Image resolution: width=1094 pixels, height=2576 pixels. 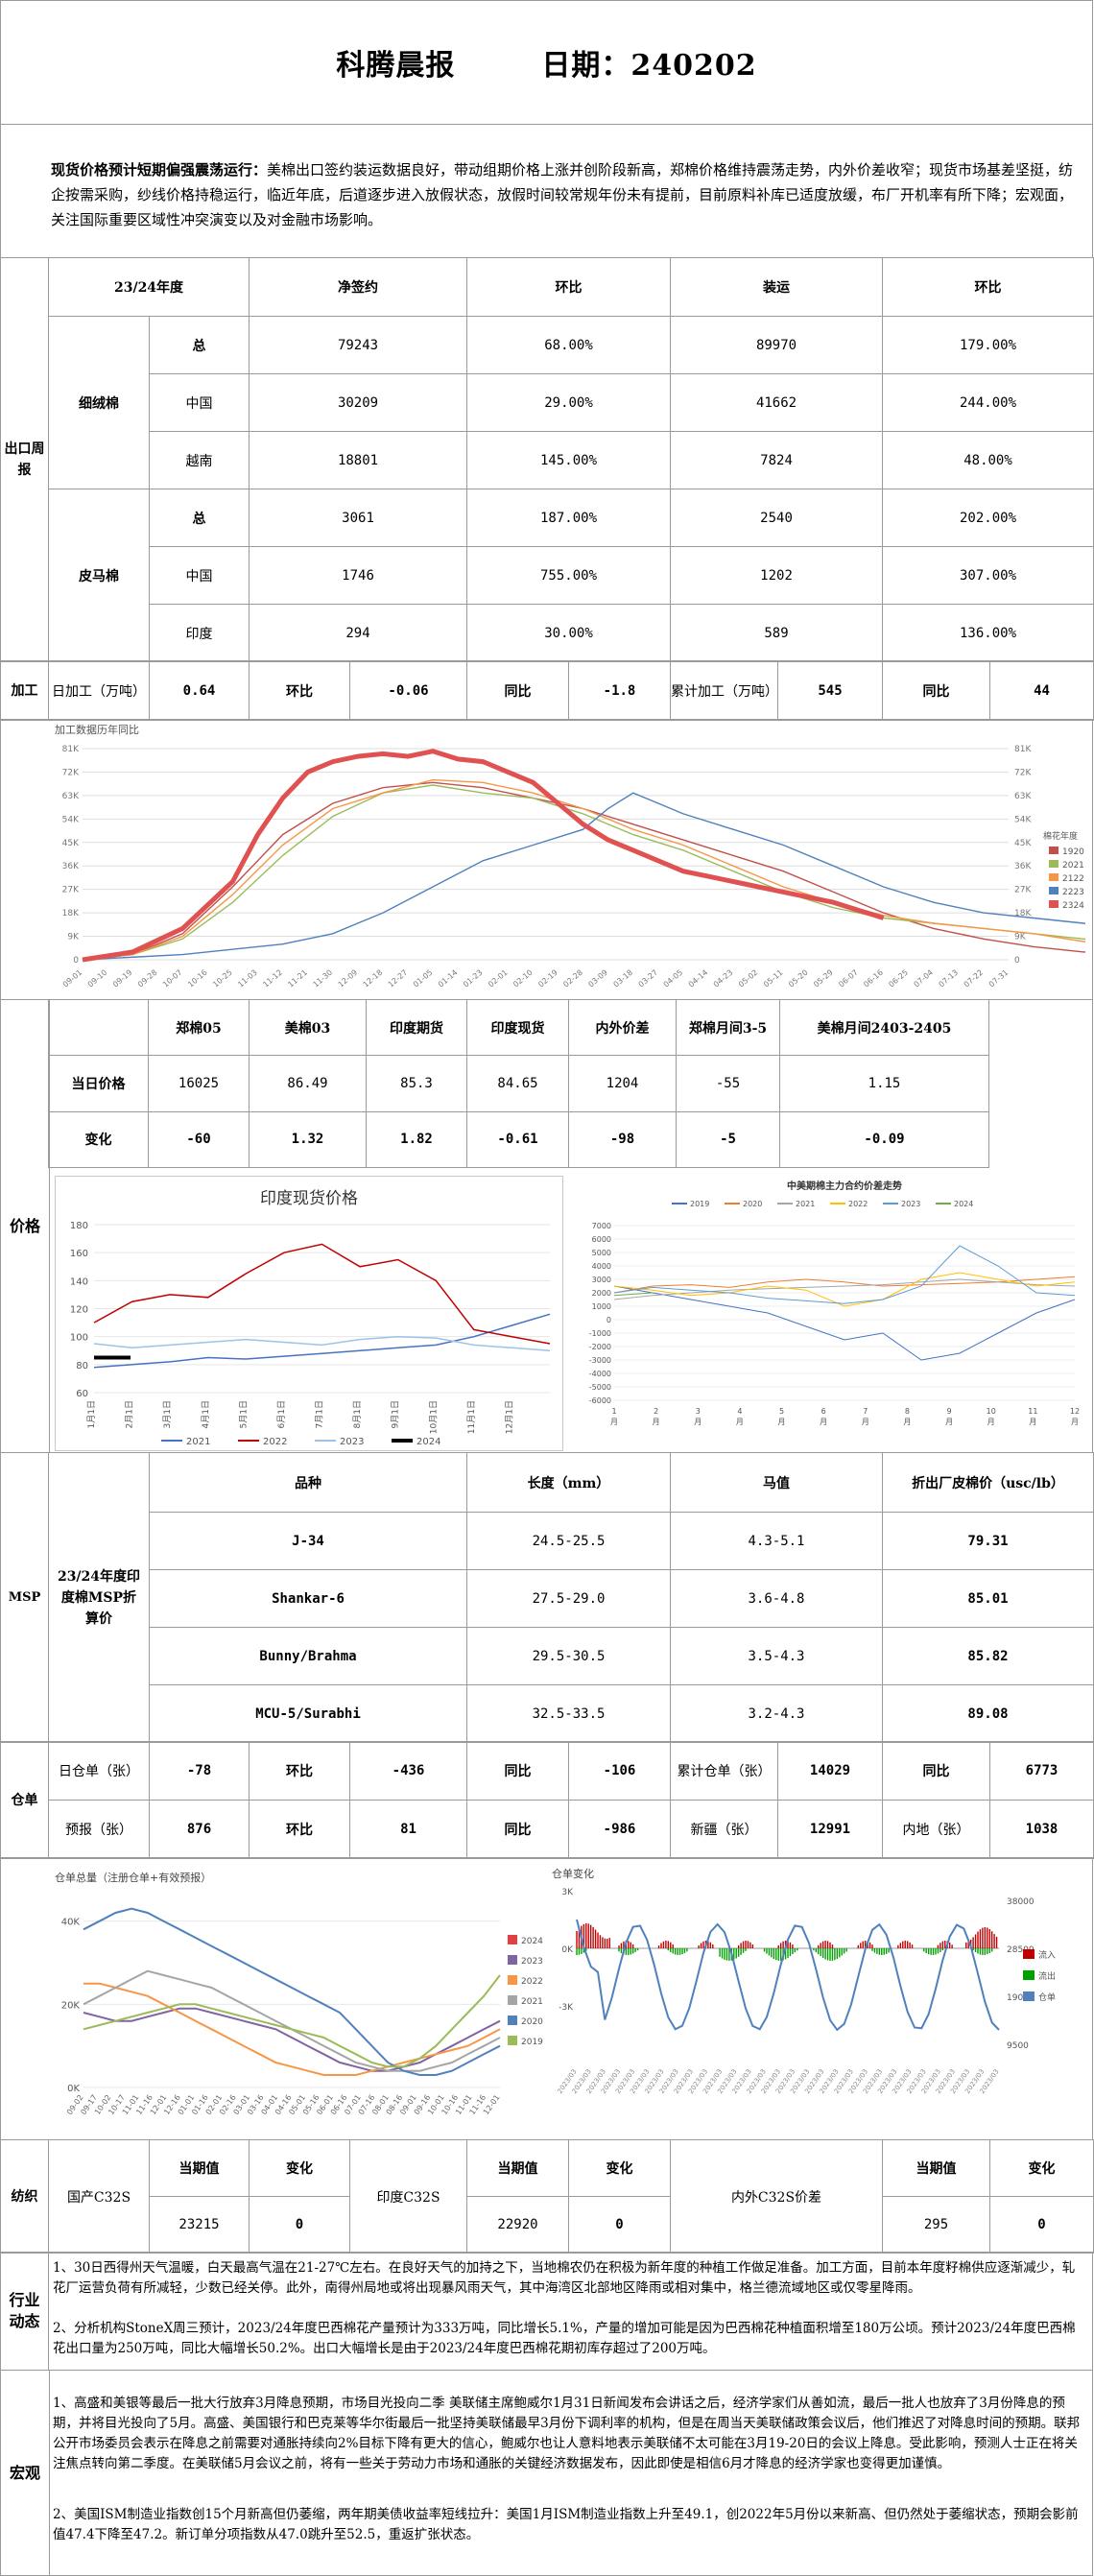 I want to click on warehouse-label: 日仓单（张）, so click(x=99, y=1771).